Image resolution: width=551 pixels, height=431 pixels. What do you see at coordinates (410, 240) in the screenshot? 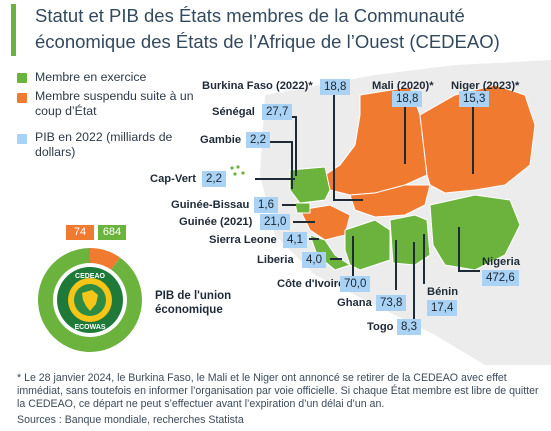
I see `country-ghana-togo-benin` at bounding box center [410, 240].